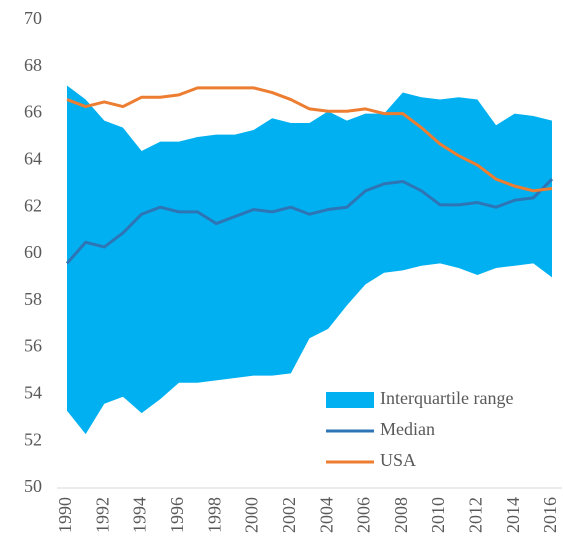 This screenshot has width=563, height=548. Describe the element at coordinates (33, 393) in the screenshot. I see `y-tick-label: 54` at that location.